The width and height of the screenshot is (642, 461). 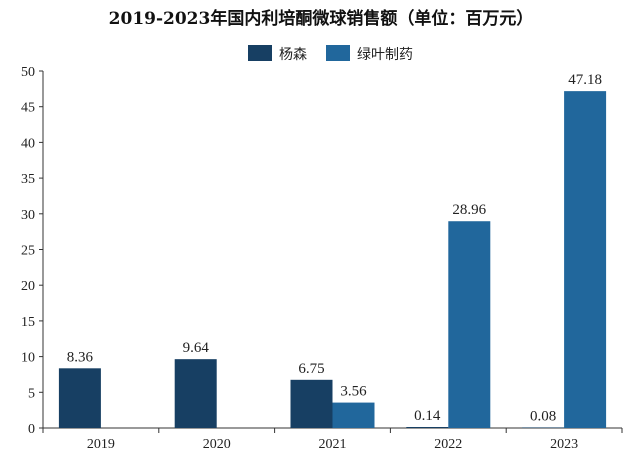 What do you see at coordinates (28, 143) in the screenshot?
I see `y-tick-label: 40` at bounding box center [28, 143].